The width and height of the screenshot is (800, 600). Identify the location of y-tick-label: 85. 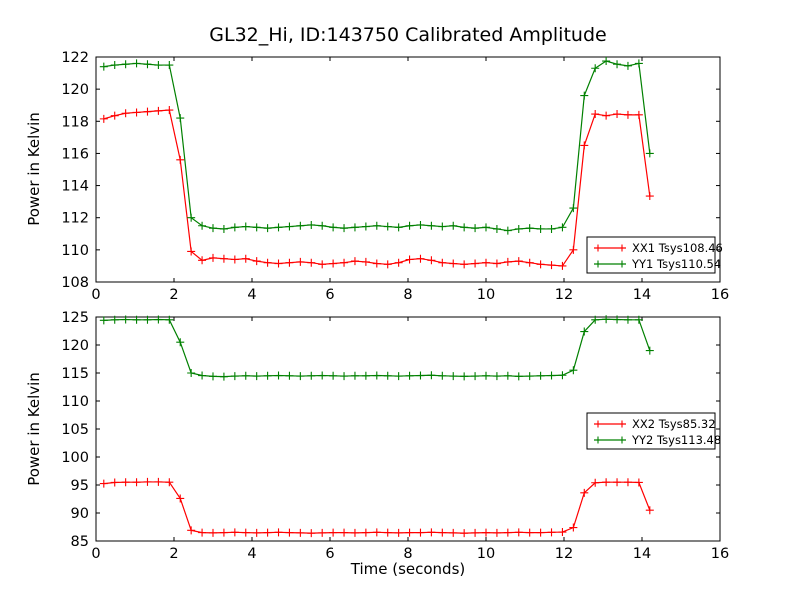
(80, 542).